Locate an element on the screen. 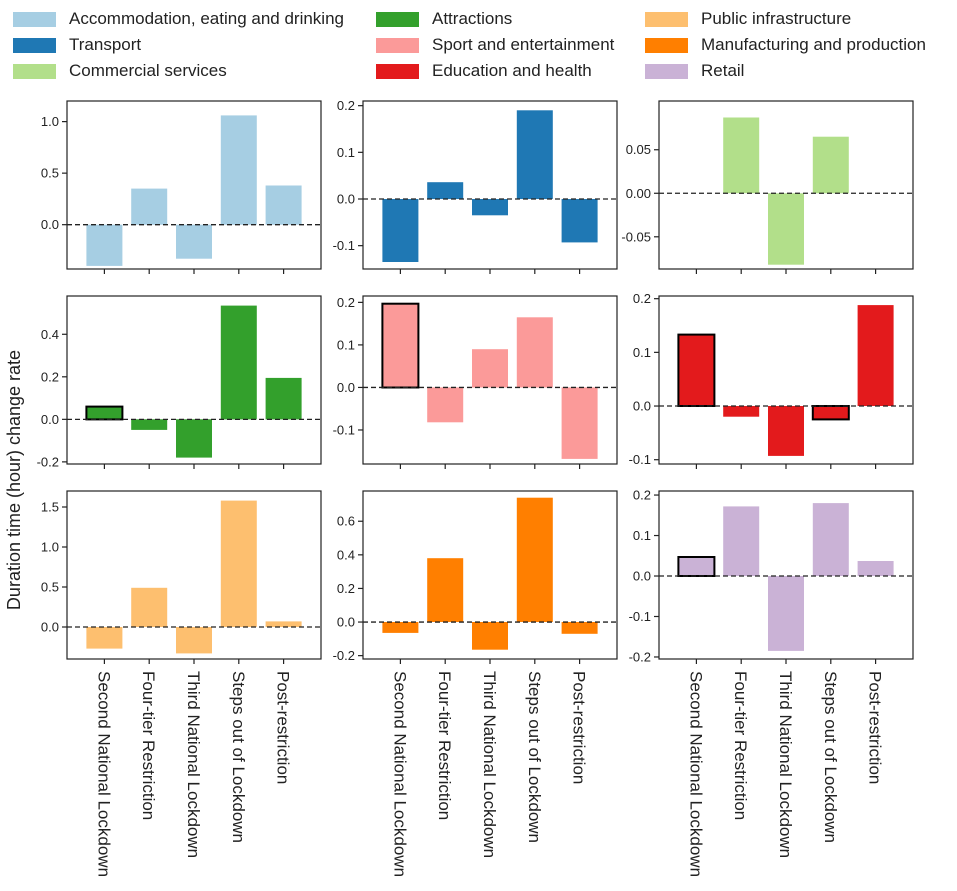  legend-item-manufacturing: Manufacturing and production is located at coordinates (785, 45).